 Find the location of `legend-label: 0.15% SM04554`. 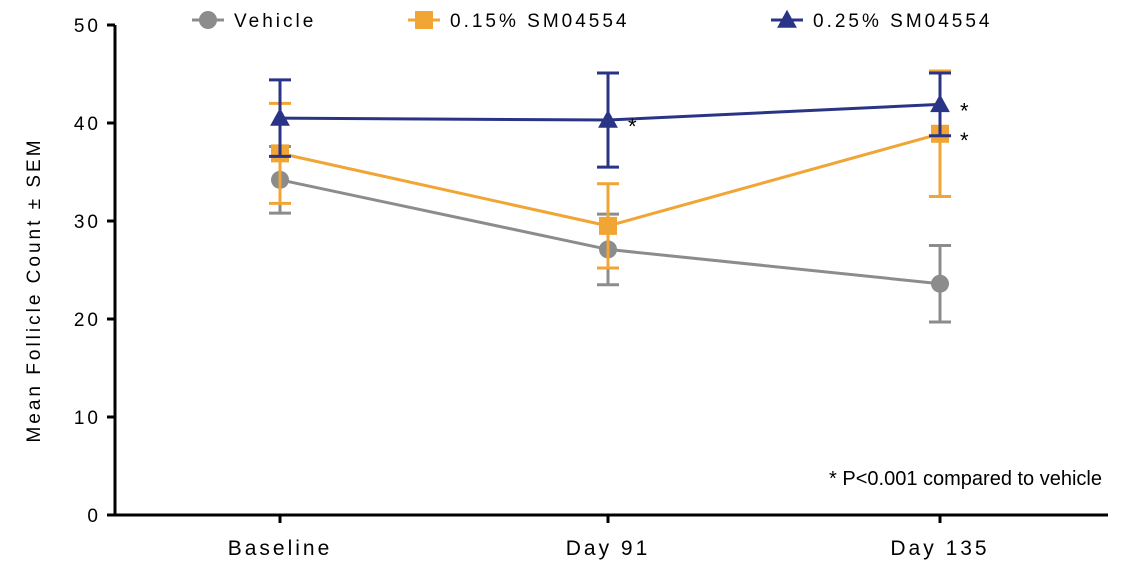

legend-label: 0.15% SM04554 is located at coordinates (540, 21).